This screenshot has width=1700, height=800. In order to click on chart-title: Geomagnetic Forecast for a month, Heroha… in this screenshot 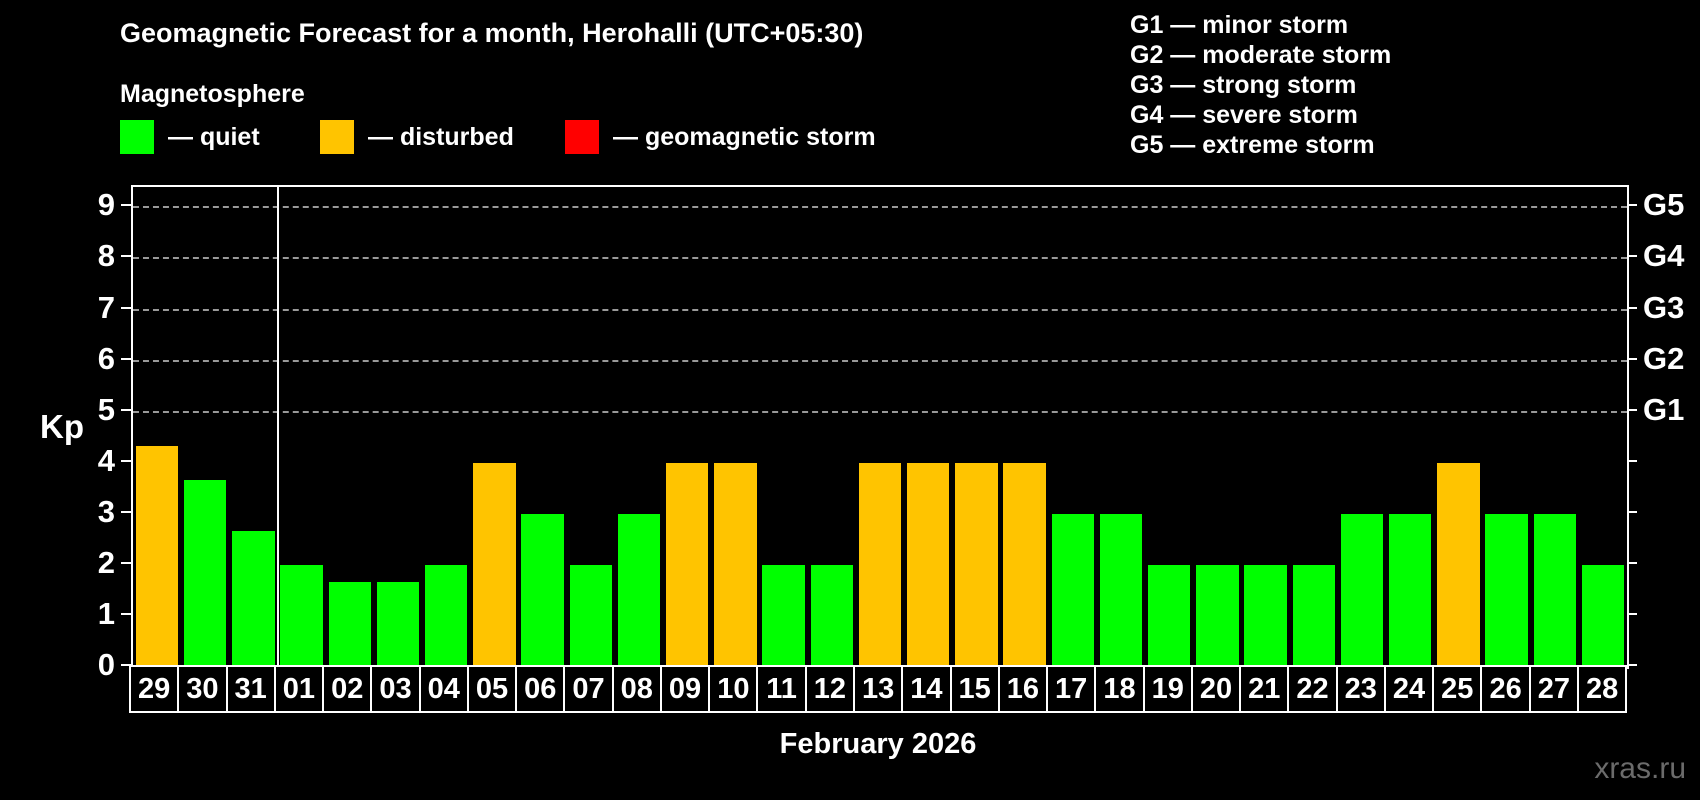, I will do `click(492, 33)`.